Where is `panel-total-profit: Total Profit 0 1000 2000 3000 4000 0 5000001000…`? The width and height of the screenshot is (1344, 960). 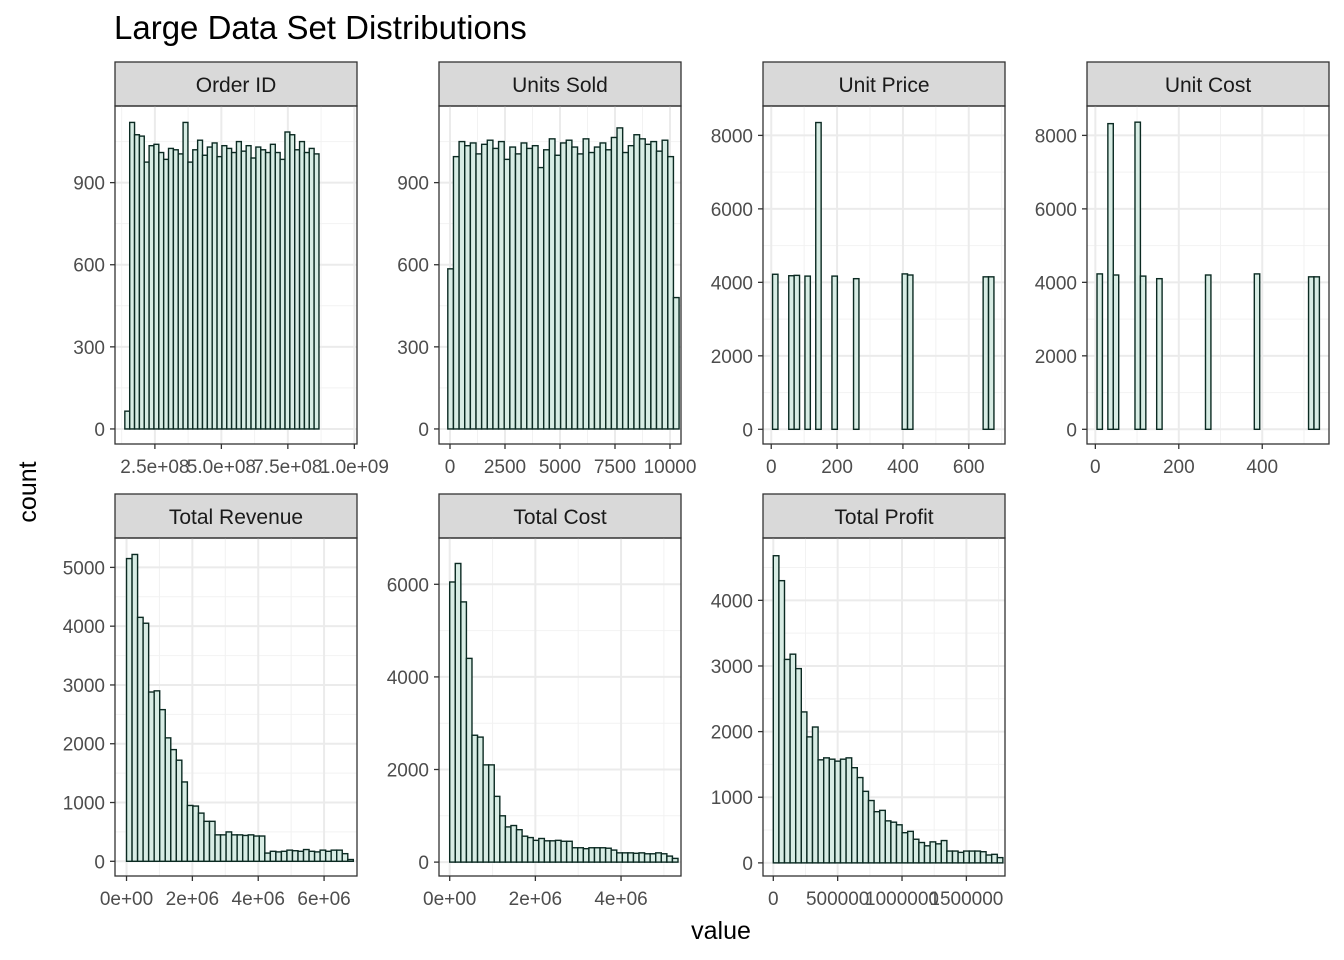 panel-total-profit: Total Profit 0 1000 2000 3000 4000 0 5000001000… is located at coordinates (858, 701).